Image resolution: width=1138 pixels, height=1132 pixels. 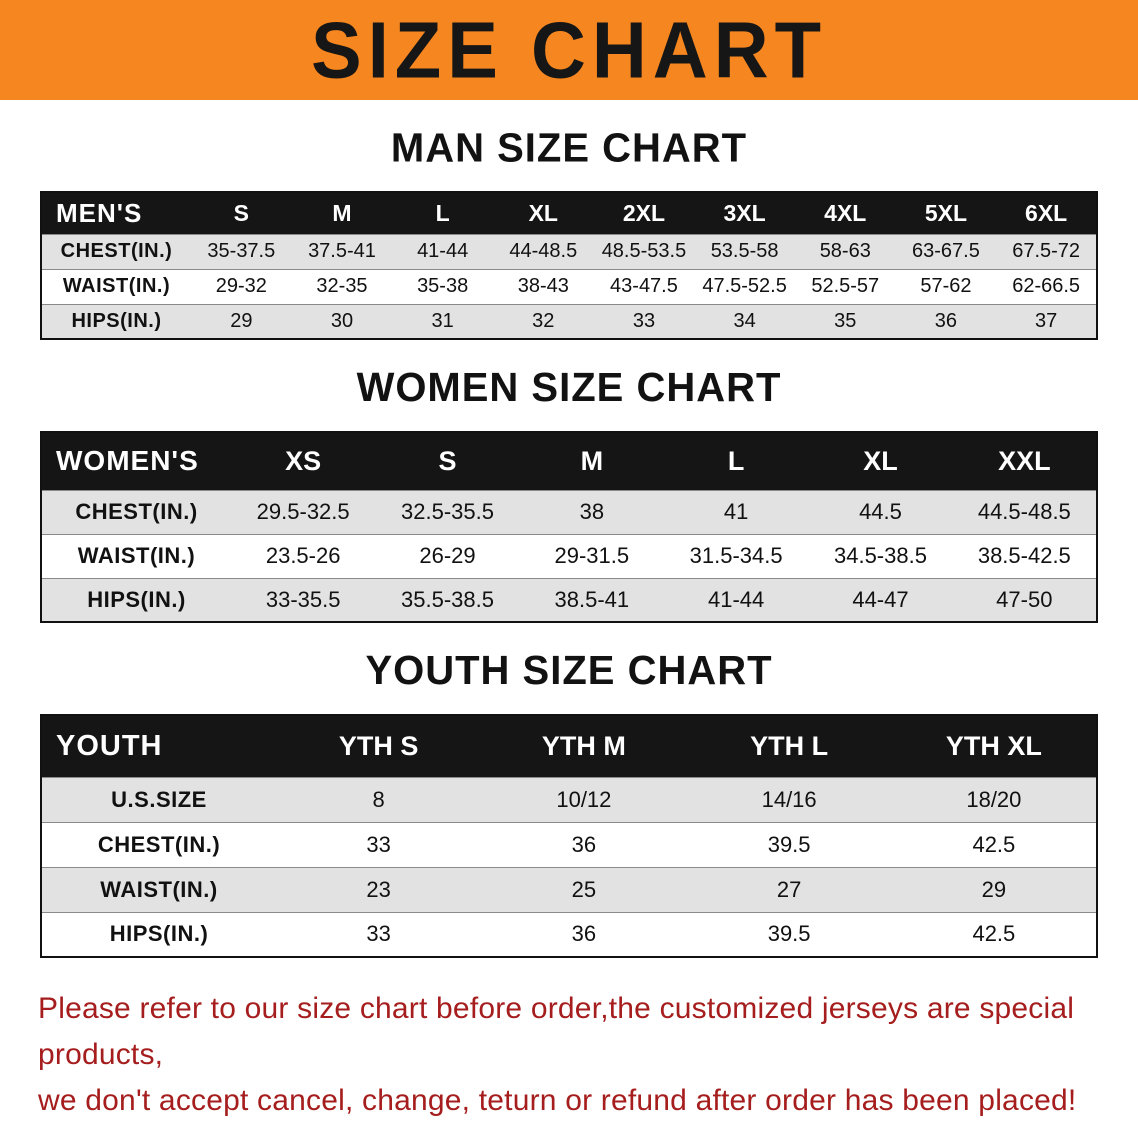 I want to click on value-cell: 35-37.5, so click(x=241, y=251).